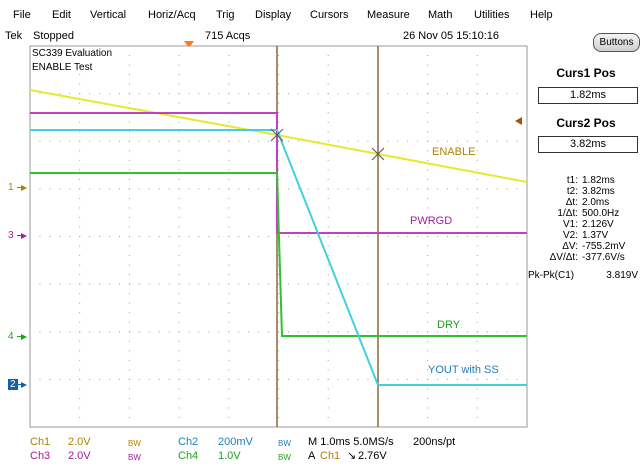 The width and height of the screenshot is (642, 472). What do you see at coordinates (587, 257) in the screenshot?
I see `readout-dvdt: ΔV/Δt: -377.6V/s` at bounding box center [587, 257].